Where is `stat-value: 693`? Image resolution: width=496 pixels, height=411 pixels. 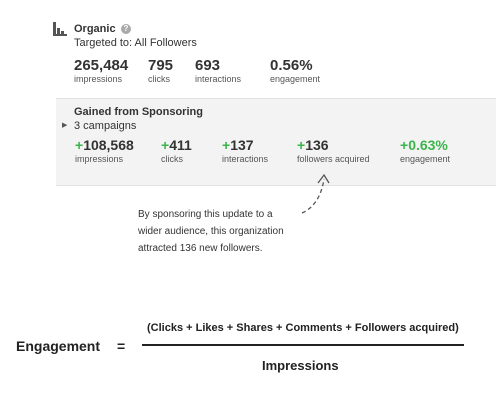 stat-value: 693 is located at coordinates (208, 65).